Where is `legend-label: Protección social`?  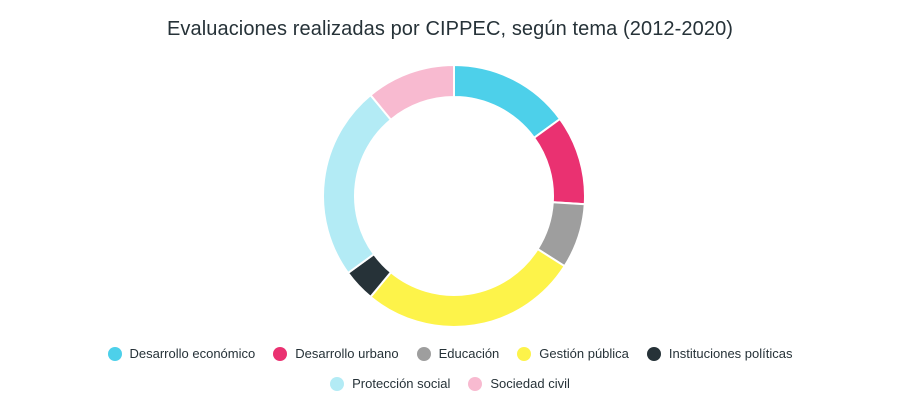
legend-label: Protección social is located at coordinates (401, 383).